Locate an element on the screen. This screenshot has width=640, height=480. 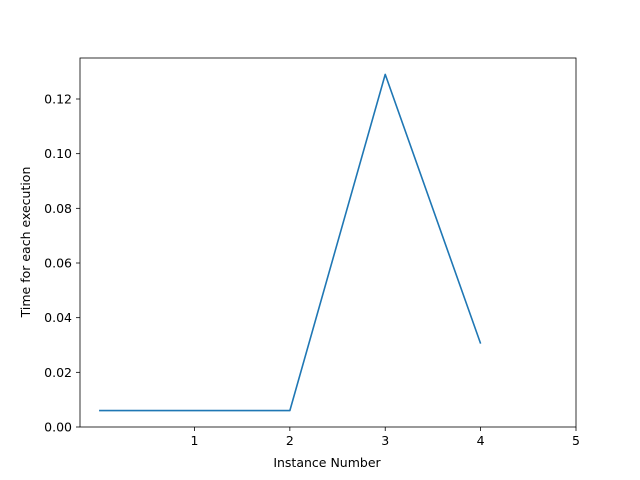
y-tick-label: 0.08 is located at coordinates (58, 208).